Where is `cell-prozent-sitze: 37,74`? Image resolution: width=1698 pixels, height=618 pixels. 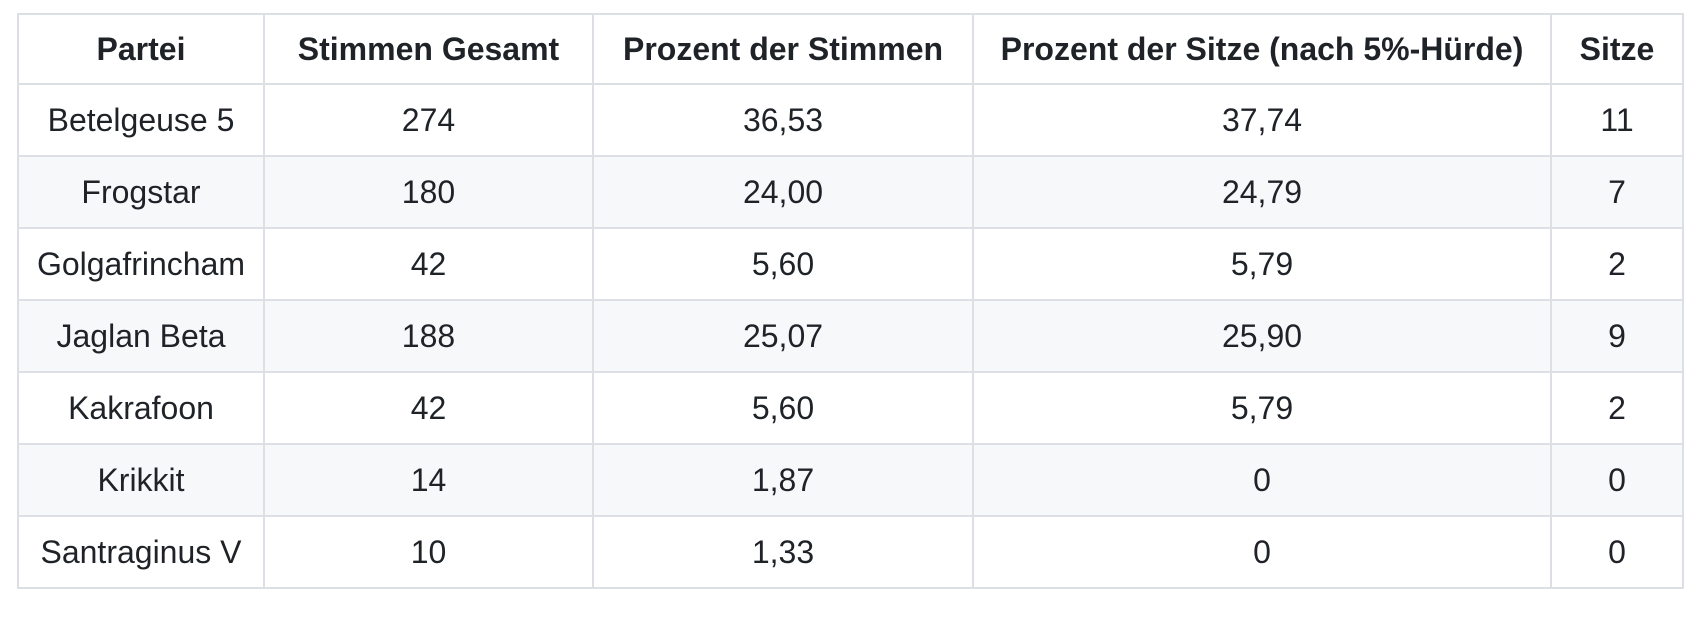 cell-prozent-sitze: 37,74 is located at coordinates (1262, 120).